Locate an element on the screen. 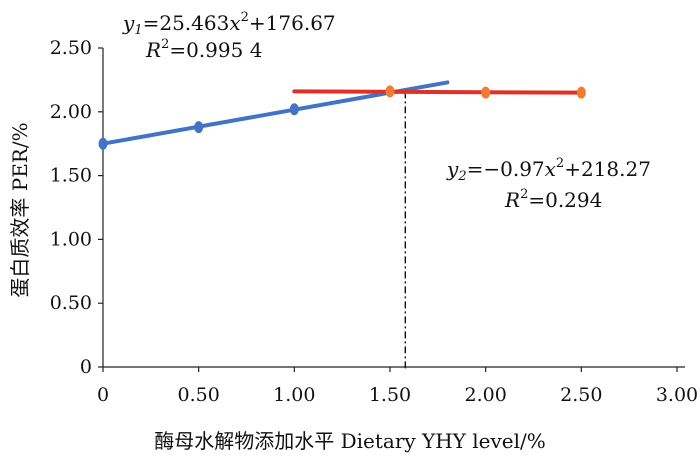 This screenshot has width=700, height=470. x-tick-label: 1.00 is located at coordinates (294, 395).